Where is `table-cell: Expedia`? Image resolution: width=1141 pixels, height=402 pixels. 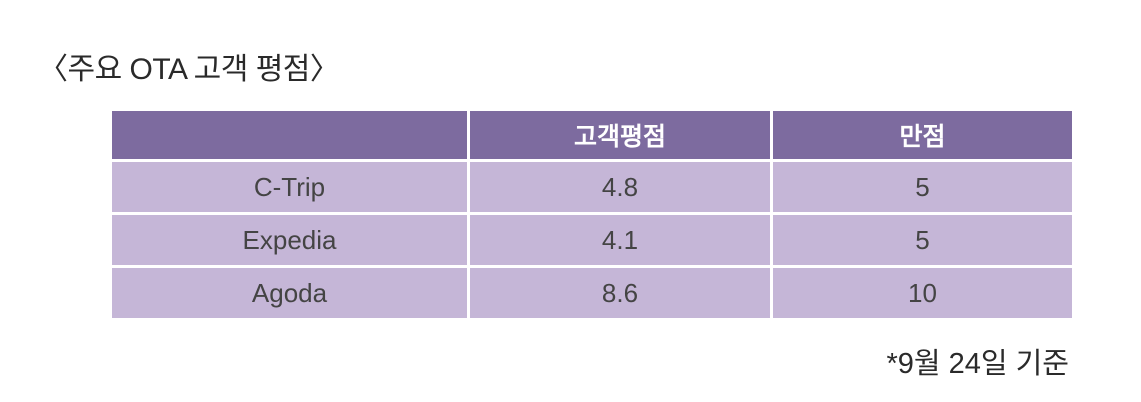 table-cell: Expedia is located at coordinates (289, 240).